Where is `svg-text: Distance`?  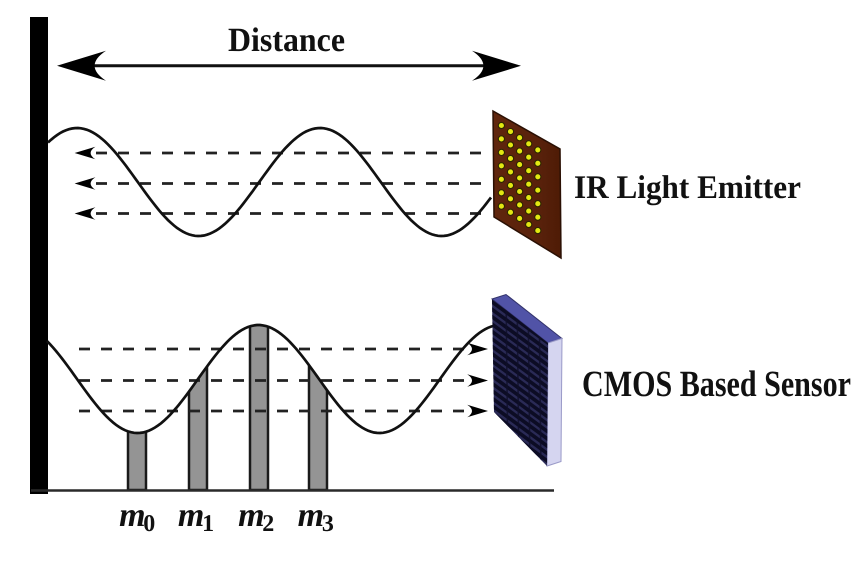 svg-text: Distance is located at coordinates (286, 40).